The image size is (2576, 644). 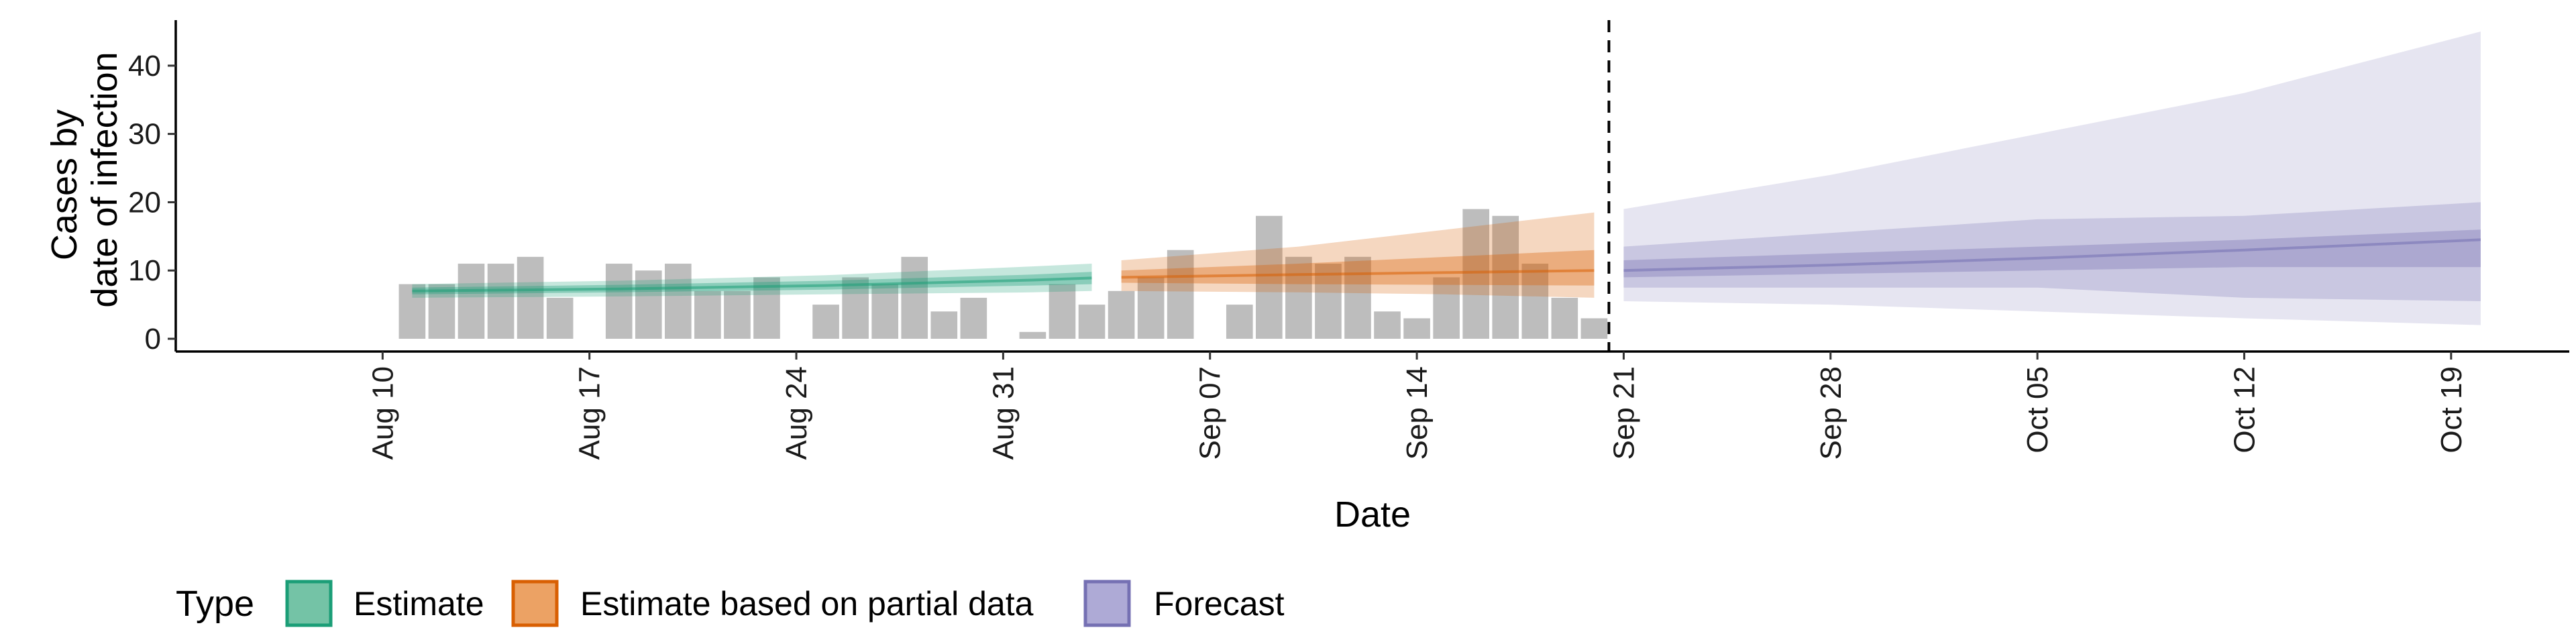 What do you see at coordinates (1003, 413) in the screenshot?
I see `x-tick-label: Aug 31` at bounding box center [1003, 413].